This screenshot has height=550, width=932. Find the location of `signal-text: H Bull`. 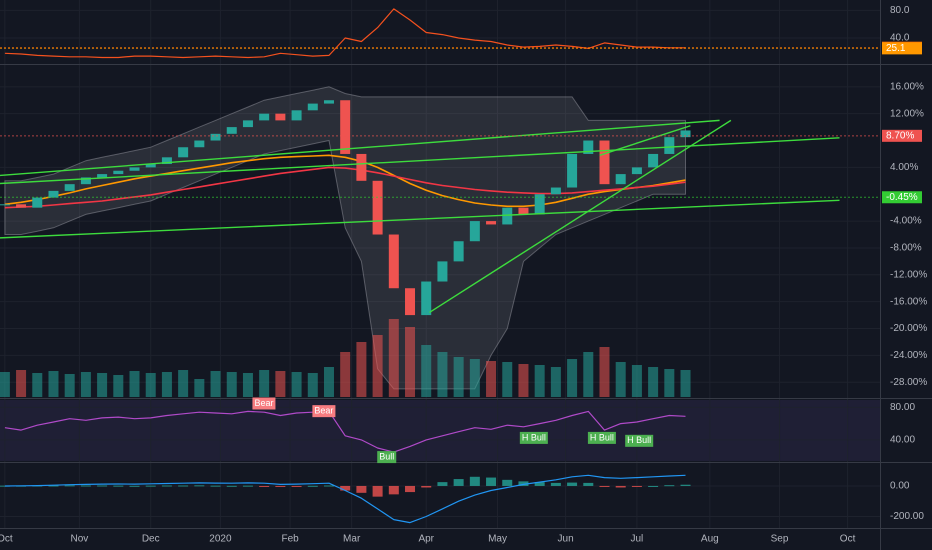

signal-text: H Bull is located at coordinates (639, 440).